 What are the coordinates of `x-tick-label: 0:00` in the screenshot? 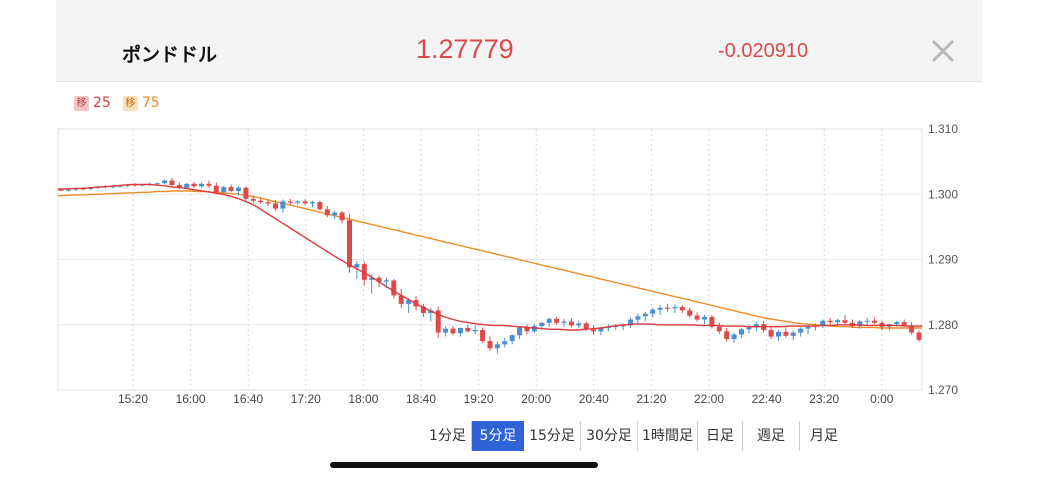 It's located at (882, 399).